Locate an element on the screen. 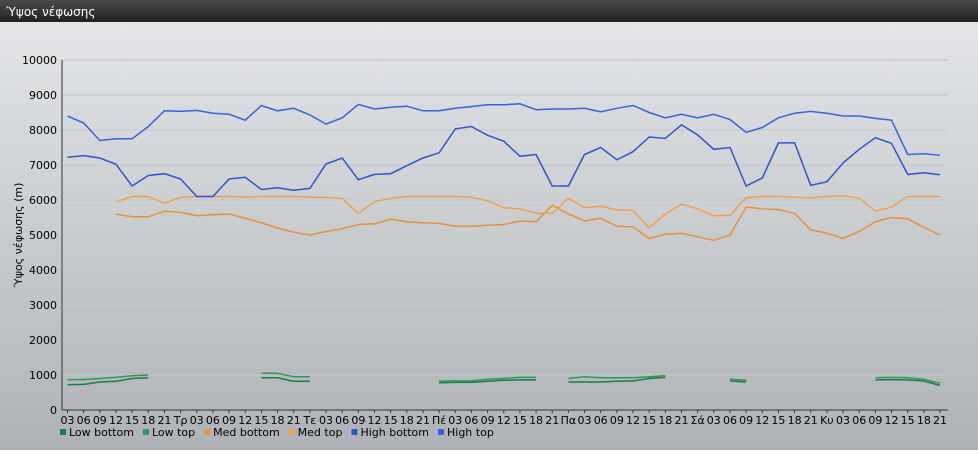 The image size is (978, 454). y-axis-label: Ύψος νέφωσης (m) is located at coordinates (18, 236).